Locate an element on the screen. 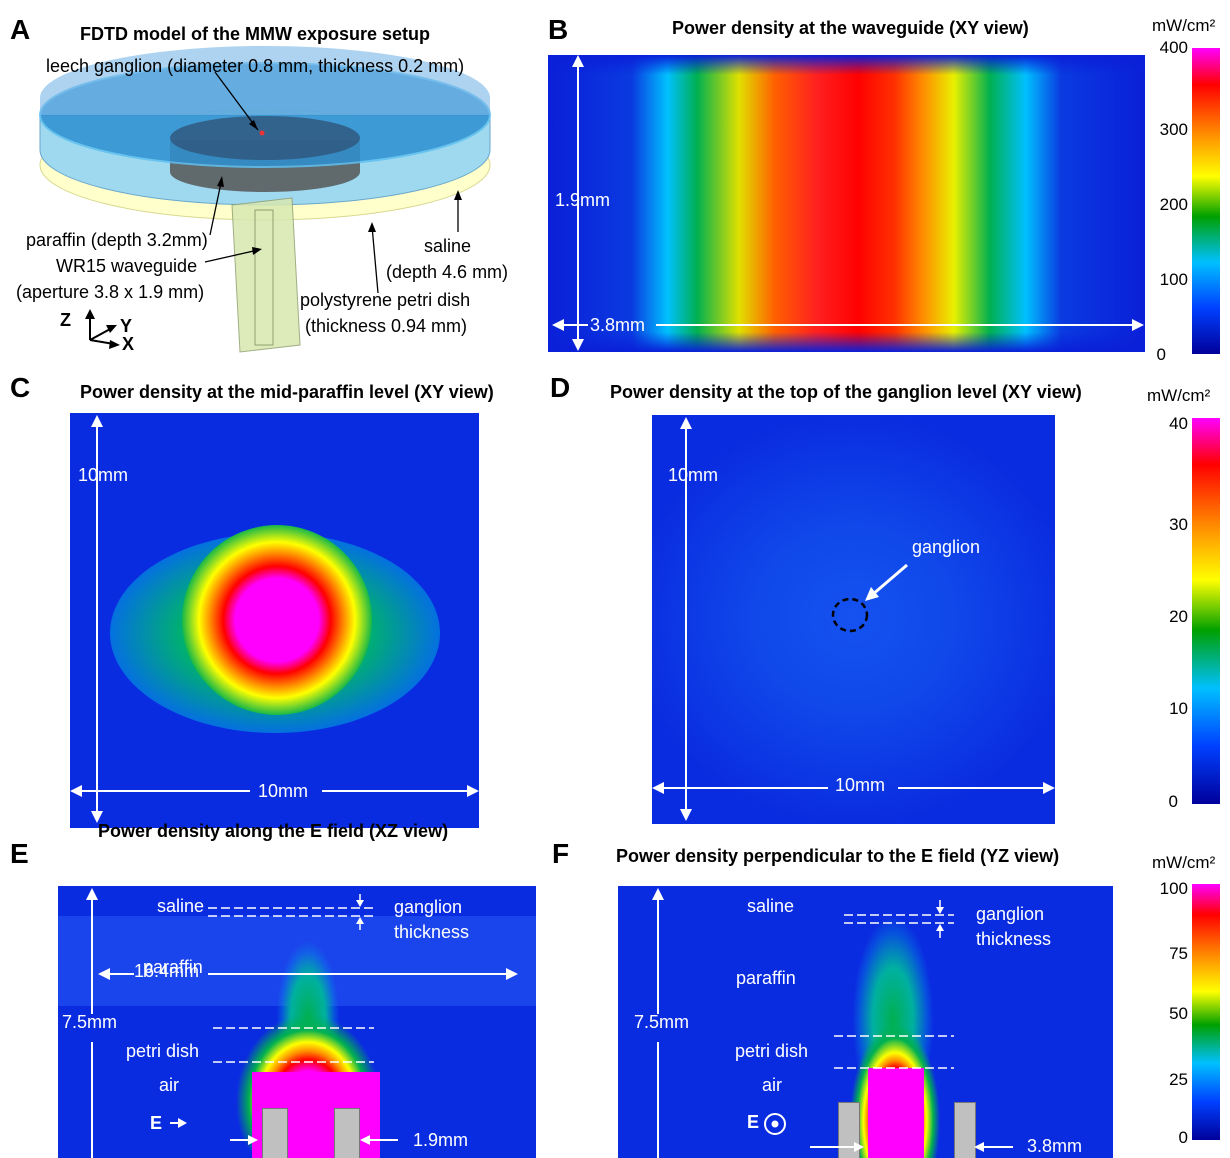 The image size is (1230, 1158). label-petri-dish: polystyrene petri dish is located at coordinates (385, 300).